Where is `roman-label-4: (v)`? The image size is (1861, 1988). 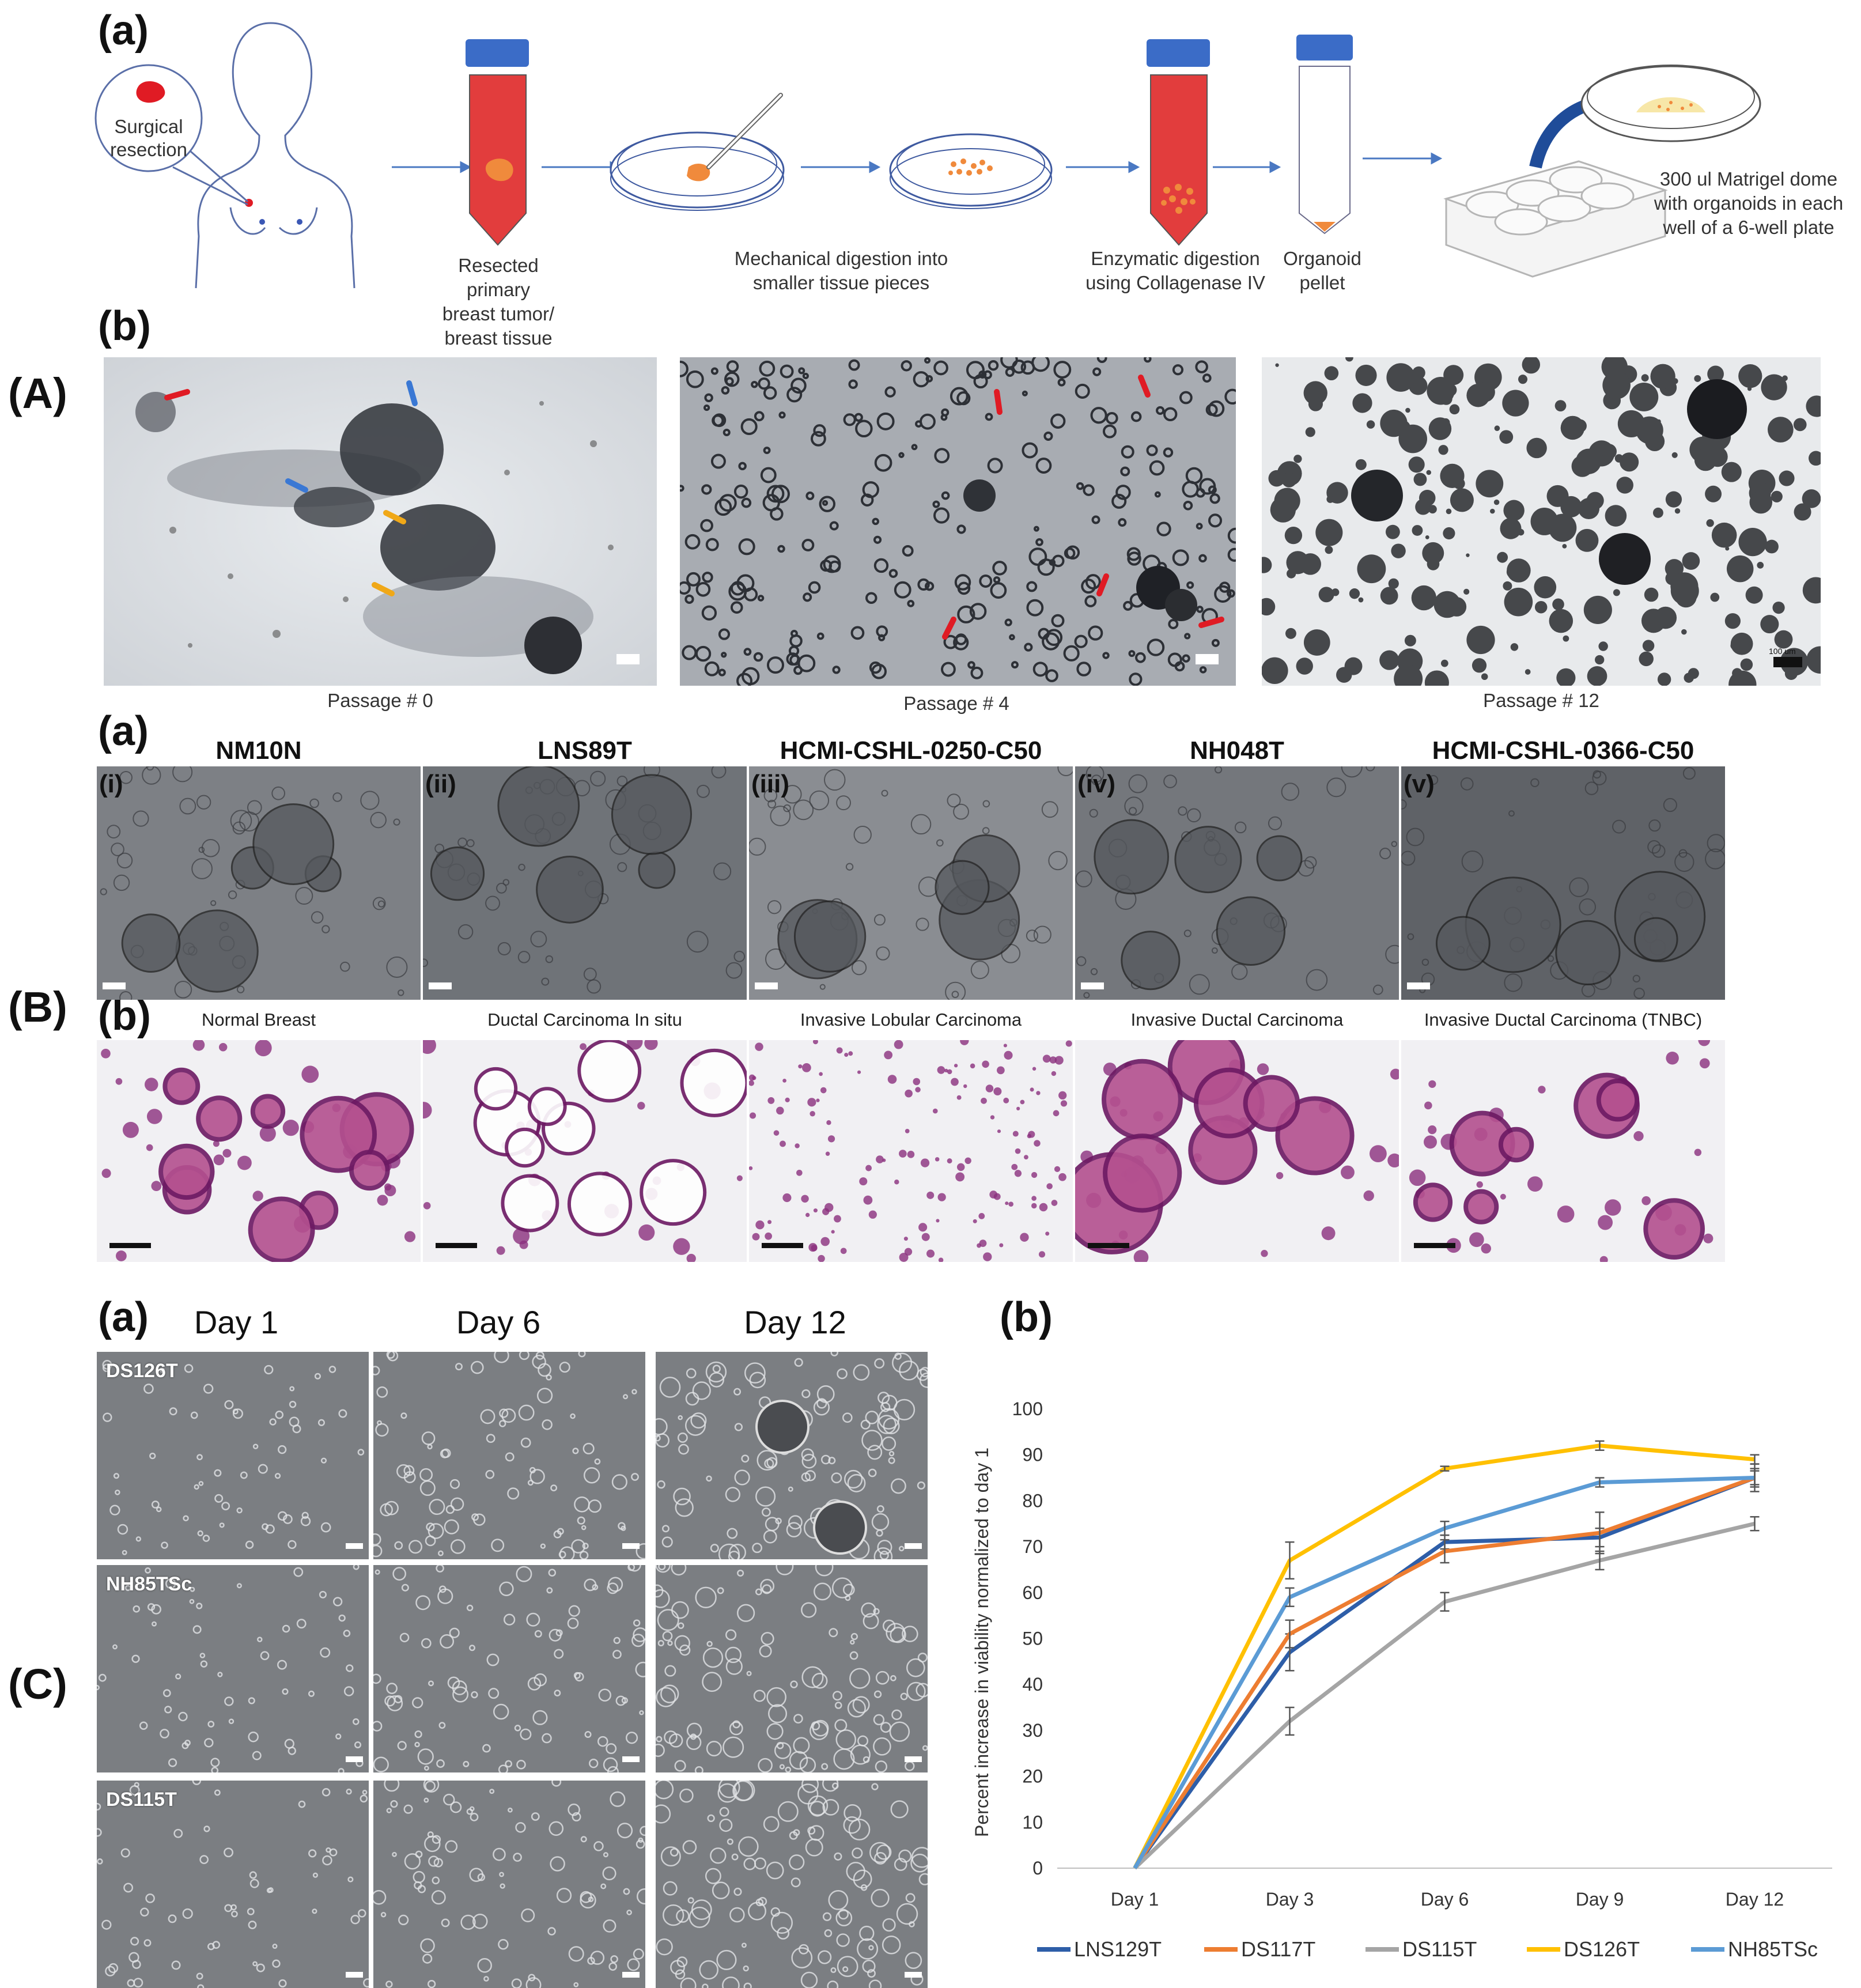
roman-label-4: (v) is located at coordinates (1419, 784).